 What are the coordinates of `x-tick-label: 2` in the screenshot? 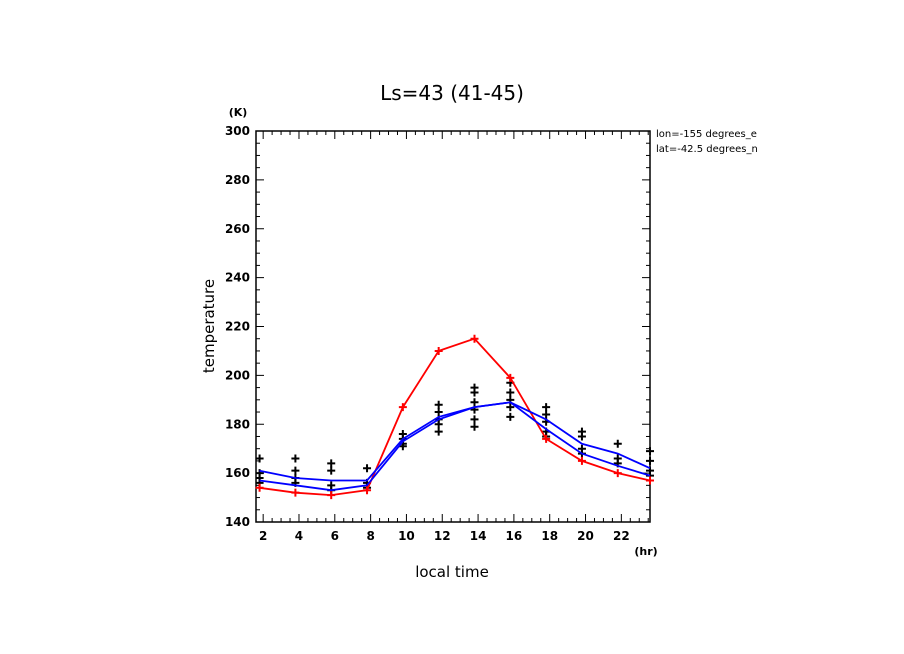 It's located at (263, 536).